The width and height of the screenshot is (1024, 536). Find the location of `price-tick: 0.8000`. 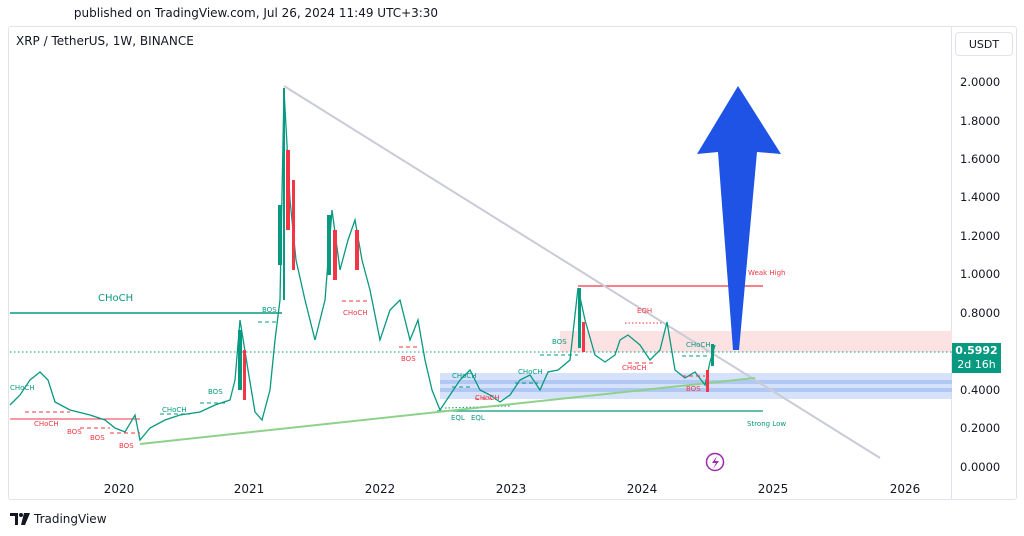

price-tick: 0.8000 is located at coordinates (980, 313).